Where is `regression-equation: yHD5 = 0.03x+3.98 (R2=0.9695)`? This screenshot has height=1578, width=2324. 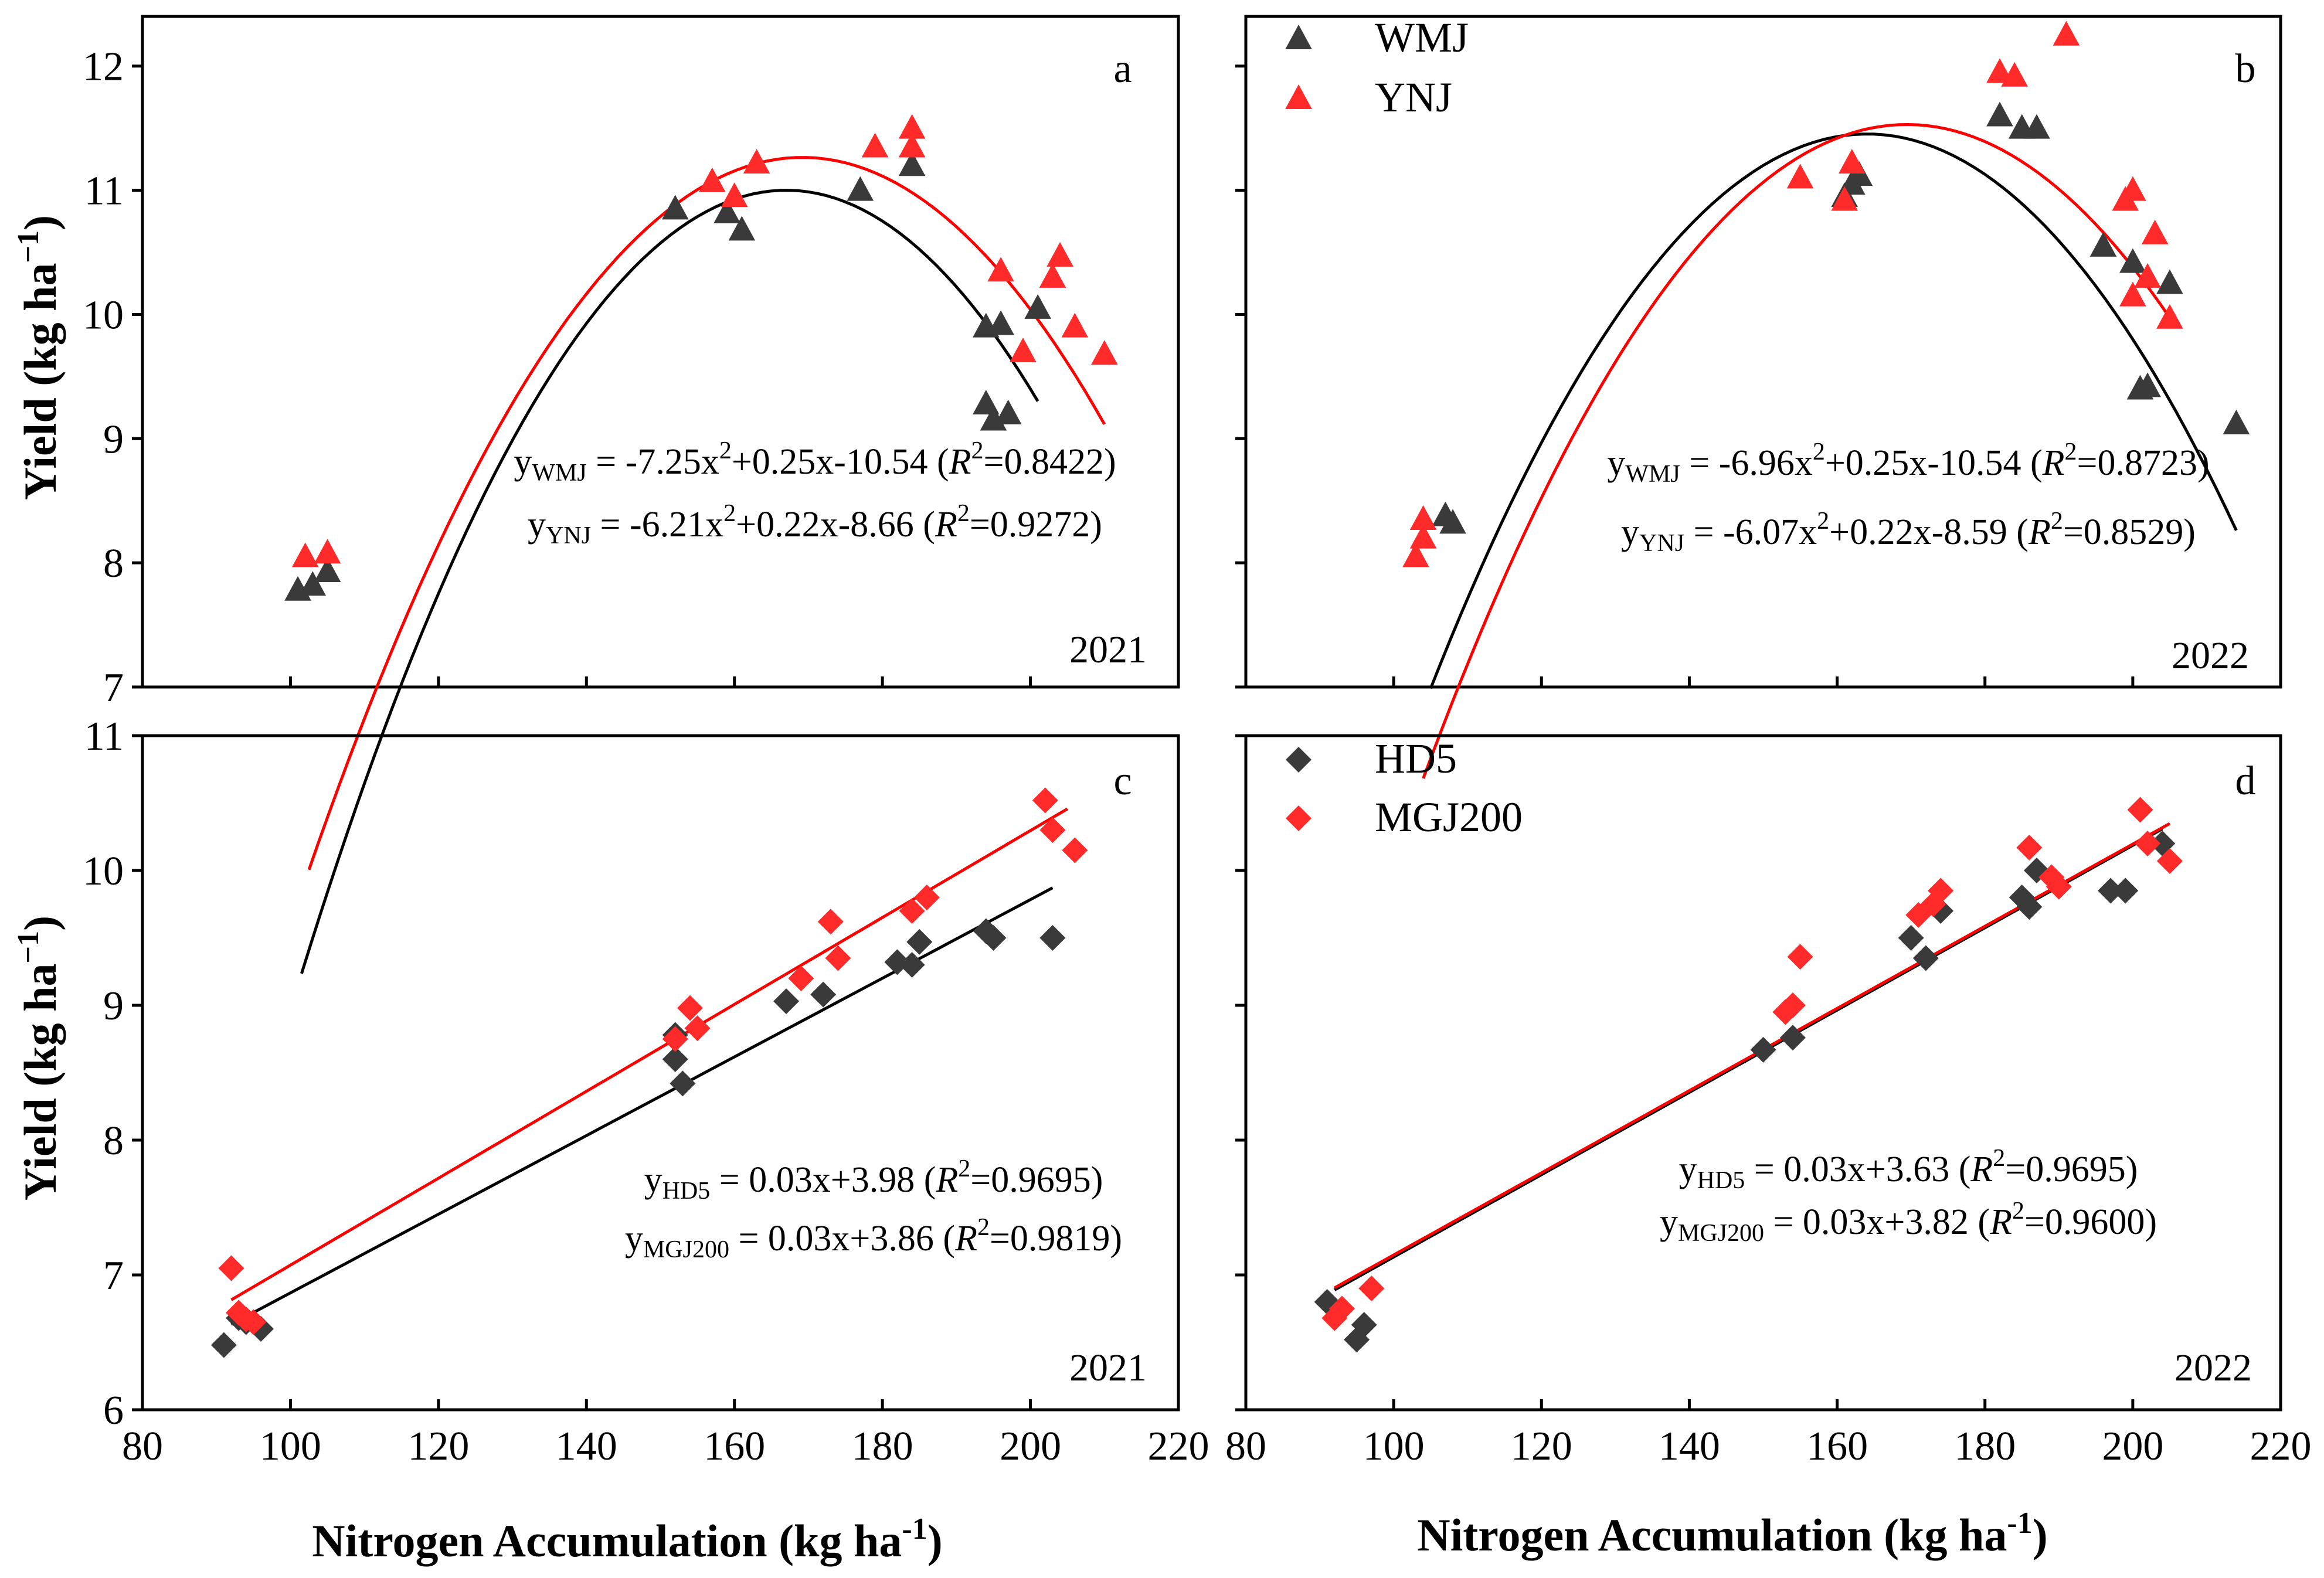
regression-equation: yHD5 = 0.03x+3.98 (R2=0.9695) is located at coordinates (873, 1180).